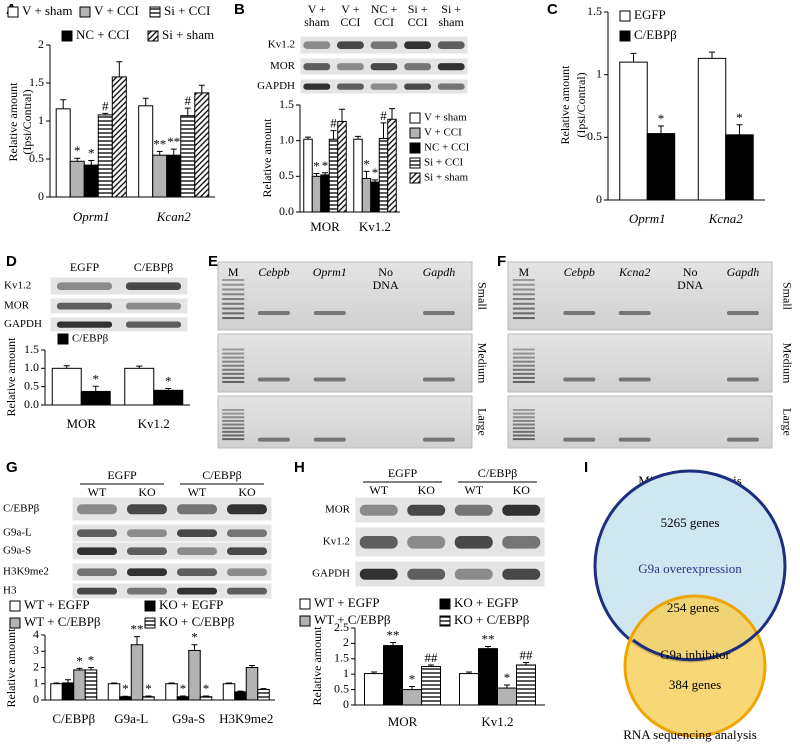 Image resolution: width=800 pixels, height=746 pixels. Describe the element at coordinates (246, 718) in the screenshot. I see `x-tick-label: H3K9me2` at that location.